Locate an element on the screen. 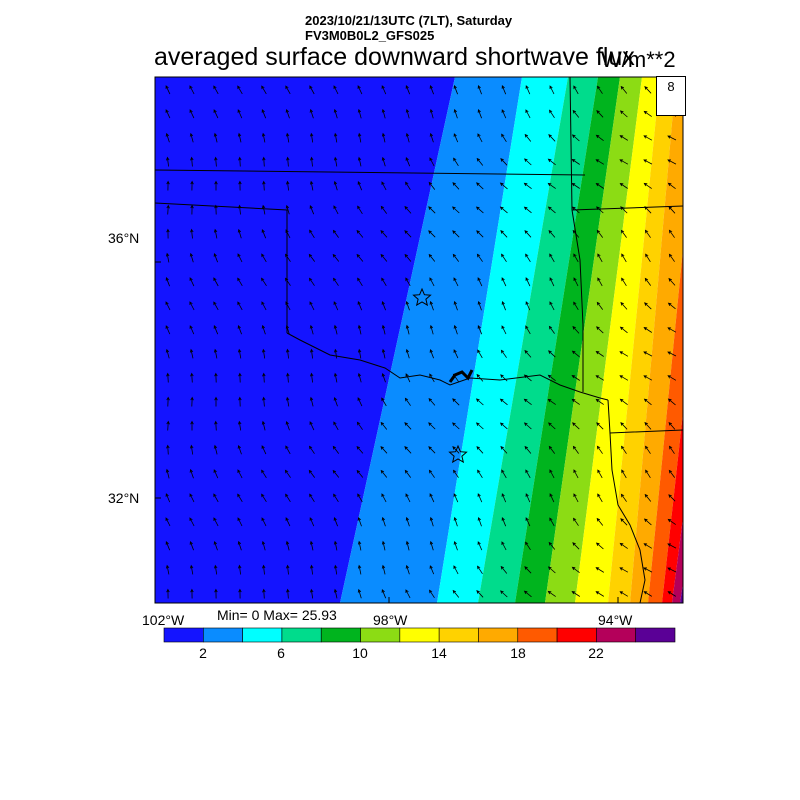 The height and width of the screenshot is (800, 800). lon-label-98w: 98°W is located at coordinates (390, 620).